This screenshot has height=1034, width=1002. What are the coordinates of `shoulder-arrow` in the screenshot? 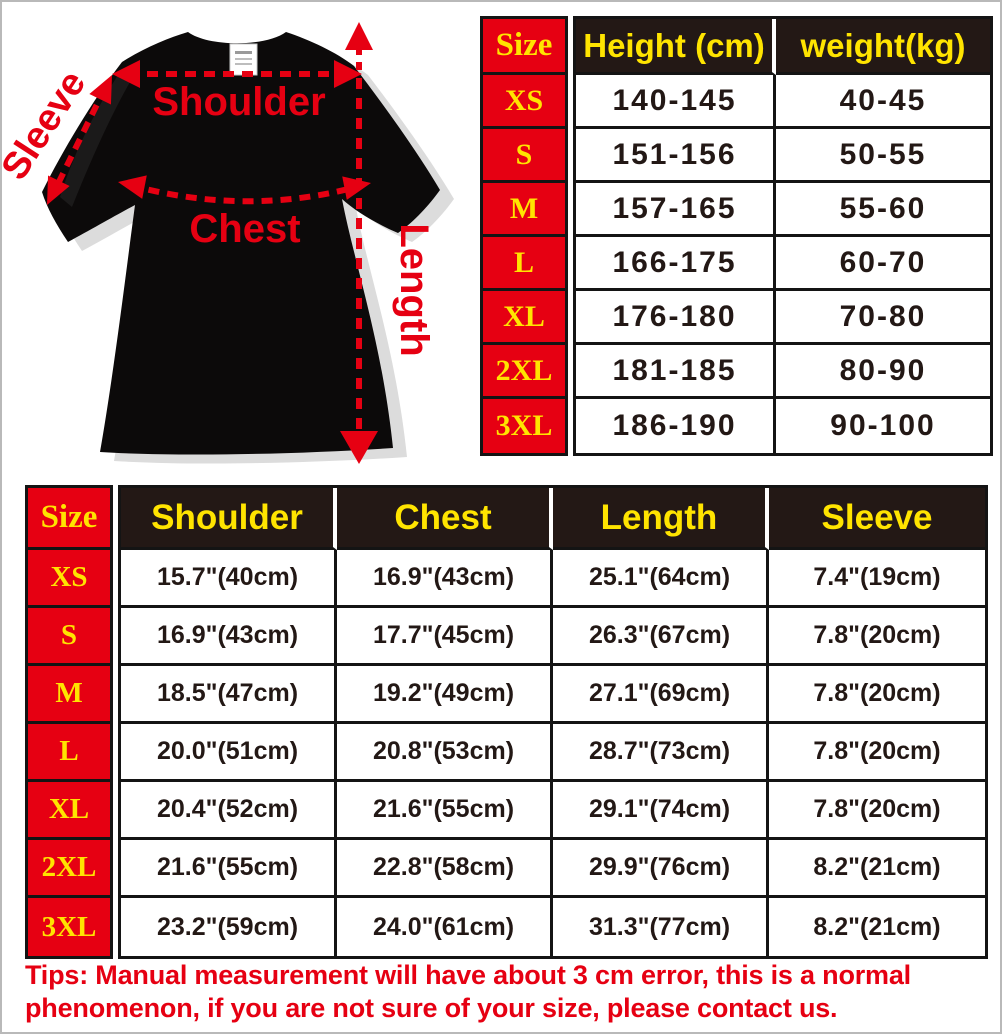 It's located at (237, 74).